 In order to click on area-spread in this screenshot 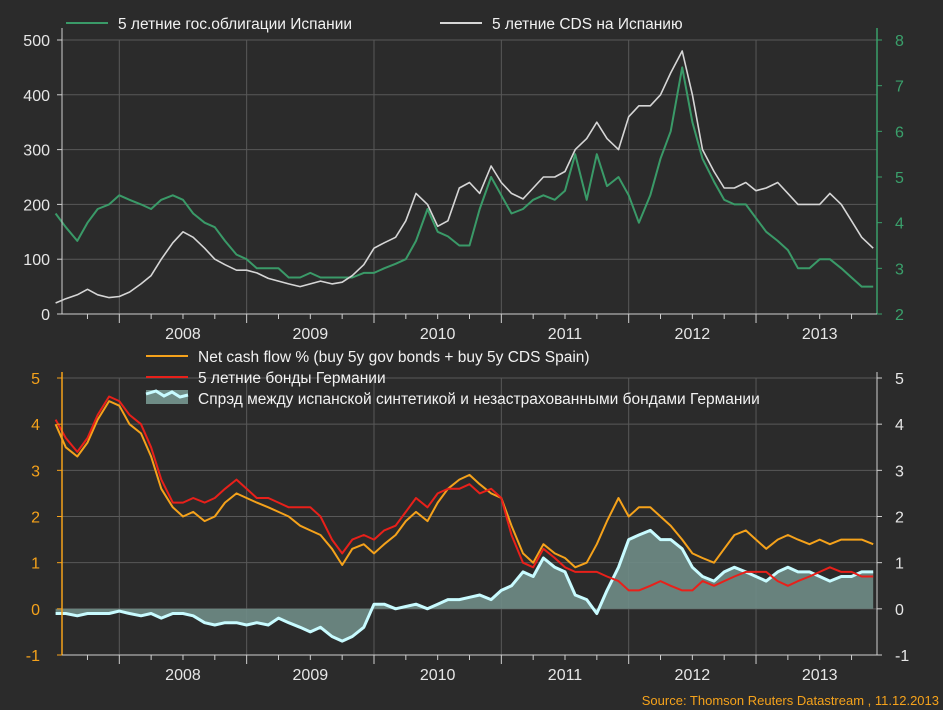, I will do `click(464, 586)`.